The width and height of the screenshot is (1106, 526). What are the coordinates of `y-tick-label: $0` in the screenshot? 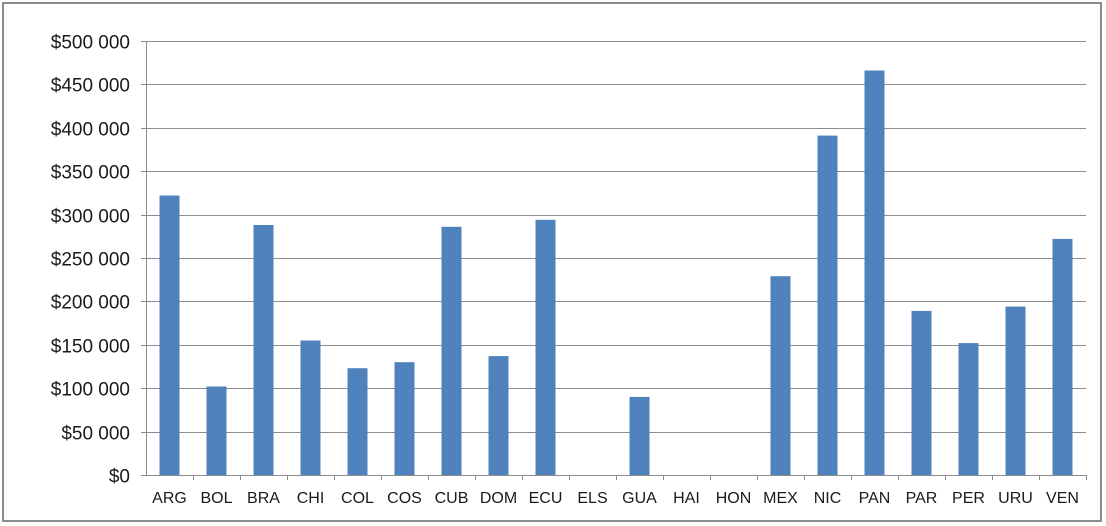 It's located at (119, 477).